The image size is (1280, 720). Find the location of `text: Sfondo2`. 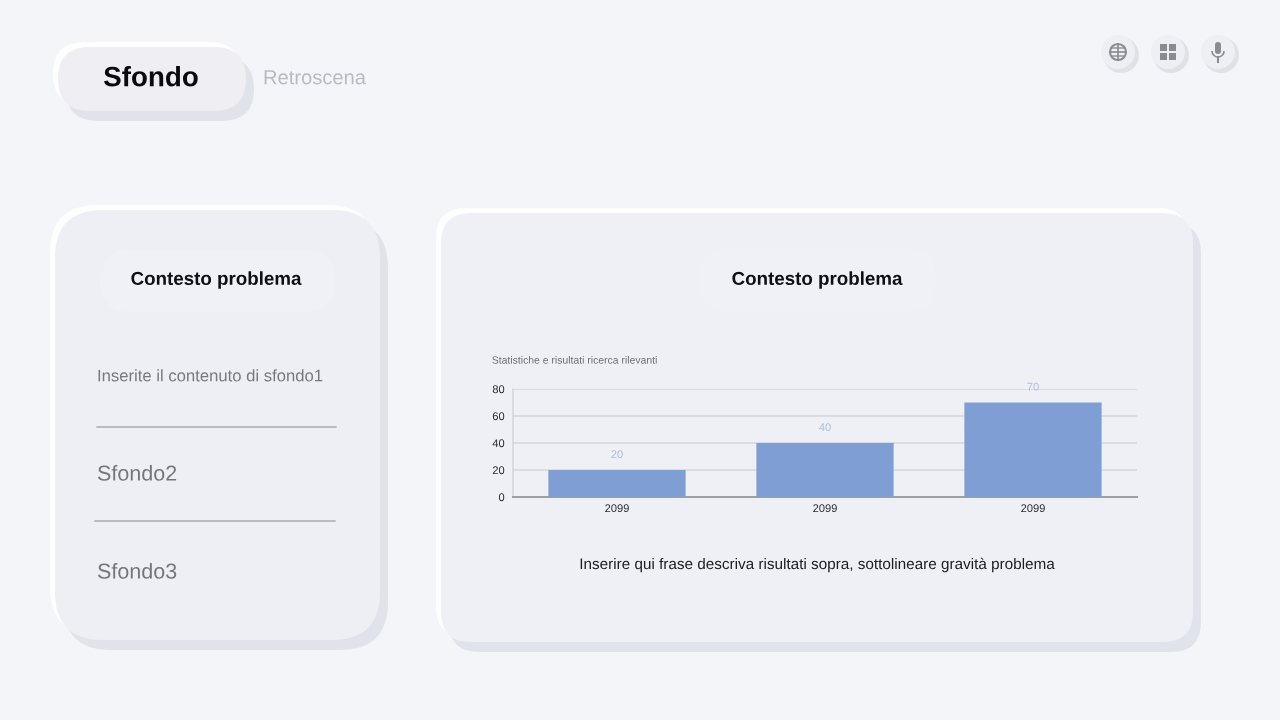

text: Sfondo2 is located at coordinates (137, 472).